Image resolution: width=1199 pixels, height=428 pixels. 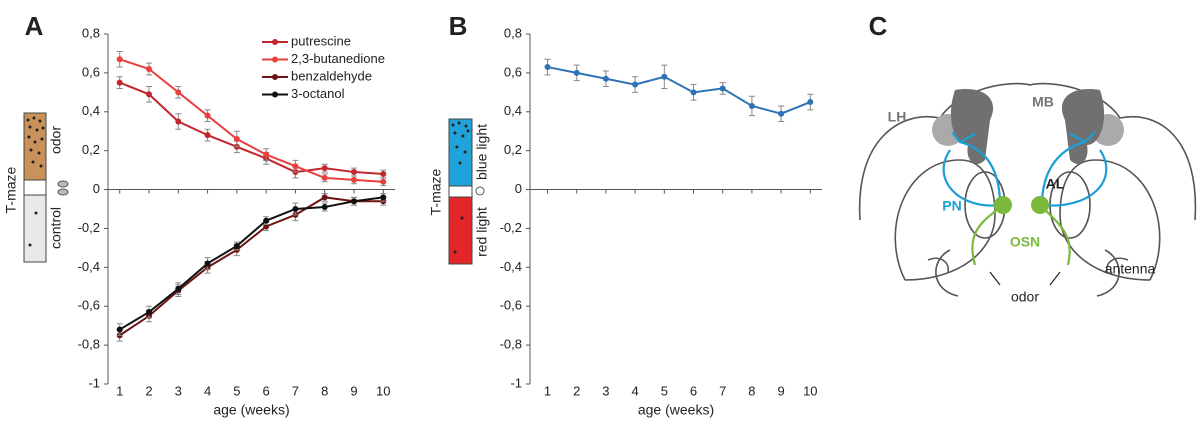 I want to click on start-chamber, so click(x=460, y=191).